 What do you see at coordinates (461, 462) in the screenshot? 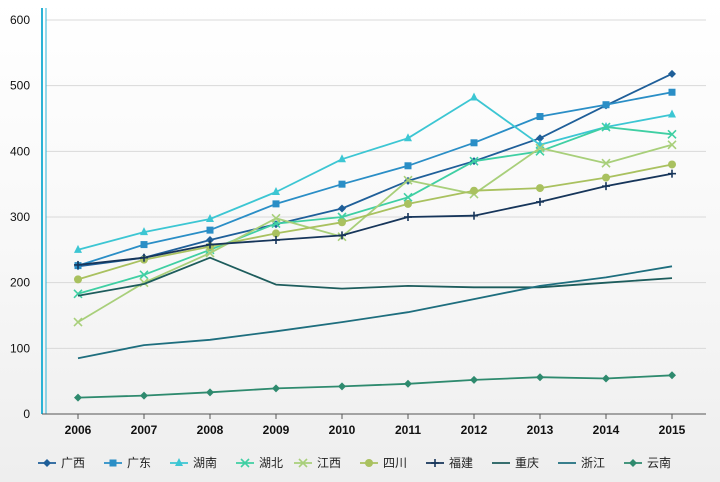
I see `legend-label: 福建` at bounding box center [461, 462].